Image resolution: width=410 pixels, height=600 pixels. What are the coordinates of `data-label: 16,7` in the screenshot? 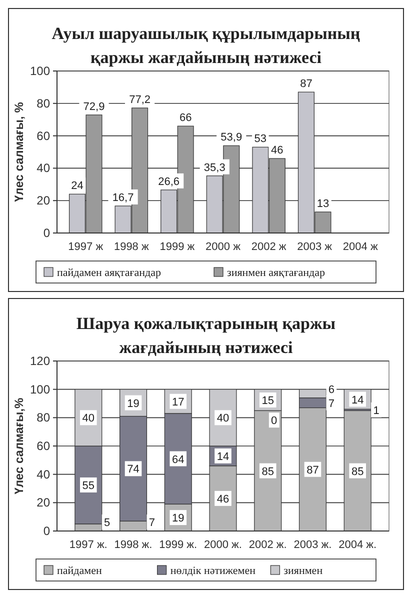 It's located at (123, 198).